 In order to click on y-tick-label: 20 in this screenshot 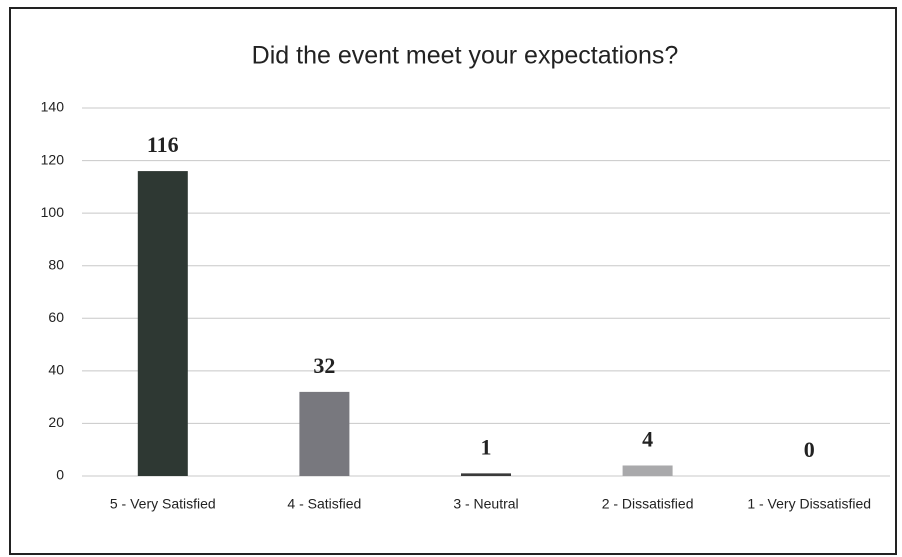, I will do `click(56, 422)`.